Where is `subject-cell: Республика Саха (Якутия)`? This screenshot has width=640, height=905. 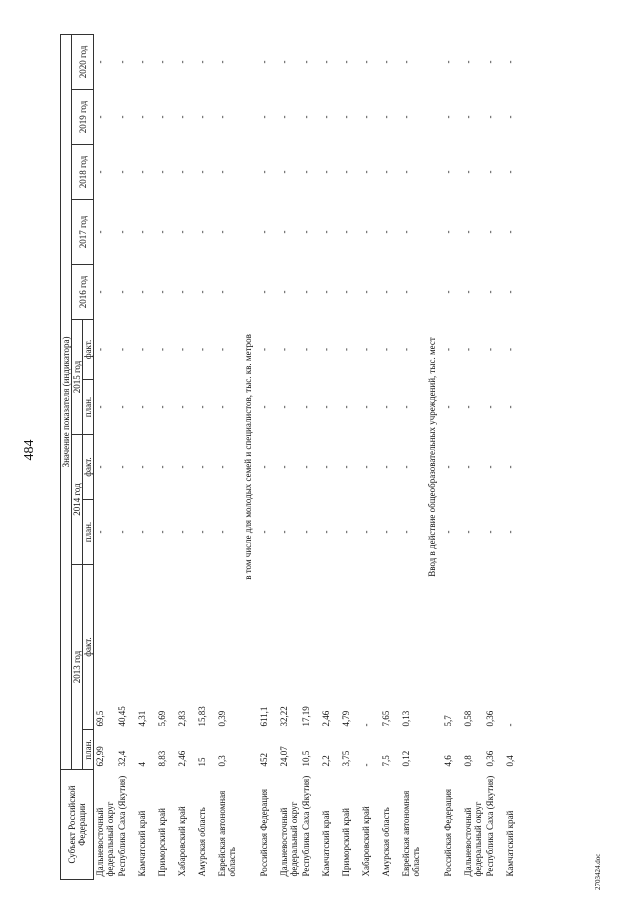
subject-cell: Республика Саха (Якутия) is located at coordinates (490, 826).